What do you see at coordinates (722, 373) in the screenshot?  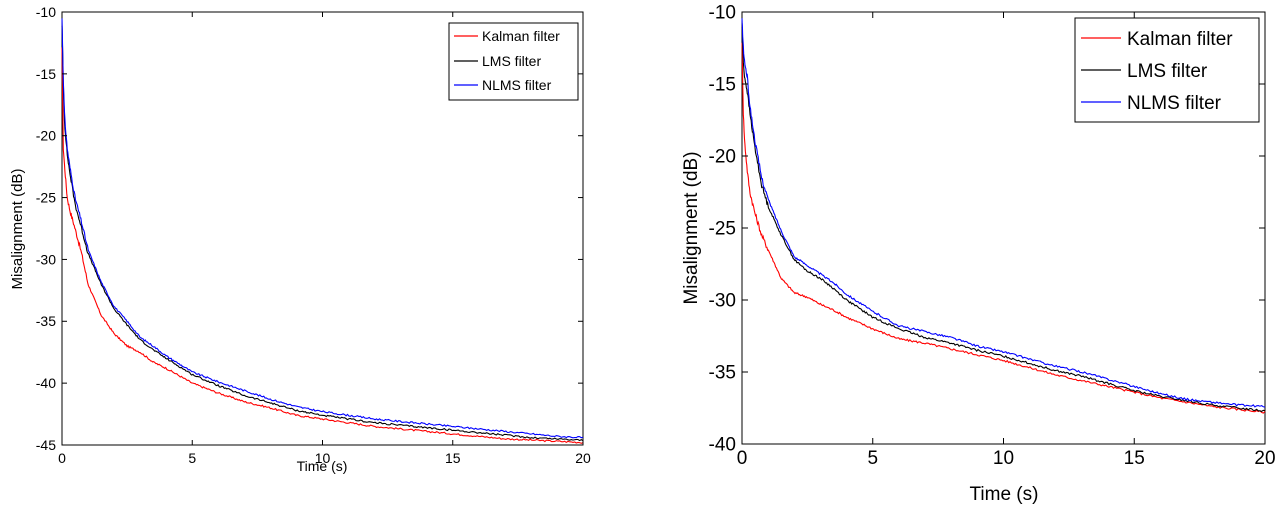 I see `y-tick-label-right-1: -35` at bounding box center [722, 373].